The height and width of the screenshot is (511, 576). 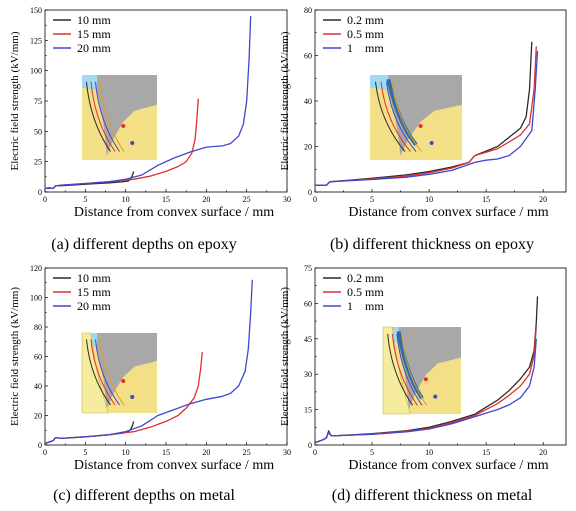 I want to click on y-tick-label: 120, so click(x=36, y=268).